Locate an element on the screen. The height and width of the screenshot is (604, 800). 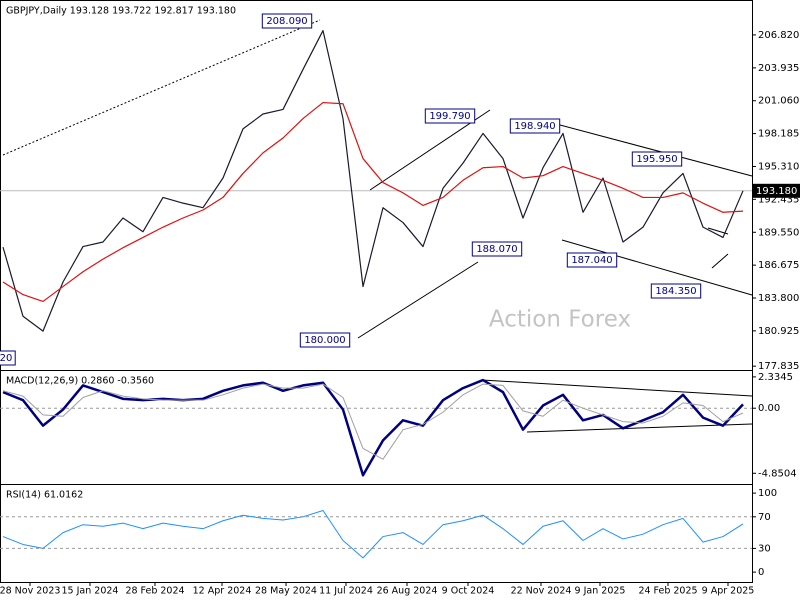
annotation-label: 208.090 is located at coordinates (286, 21).